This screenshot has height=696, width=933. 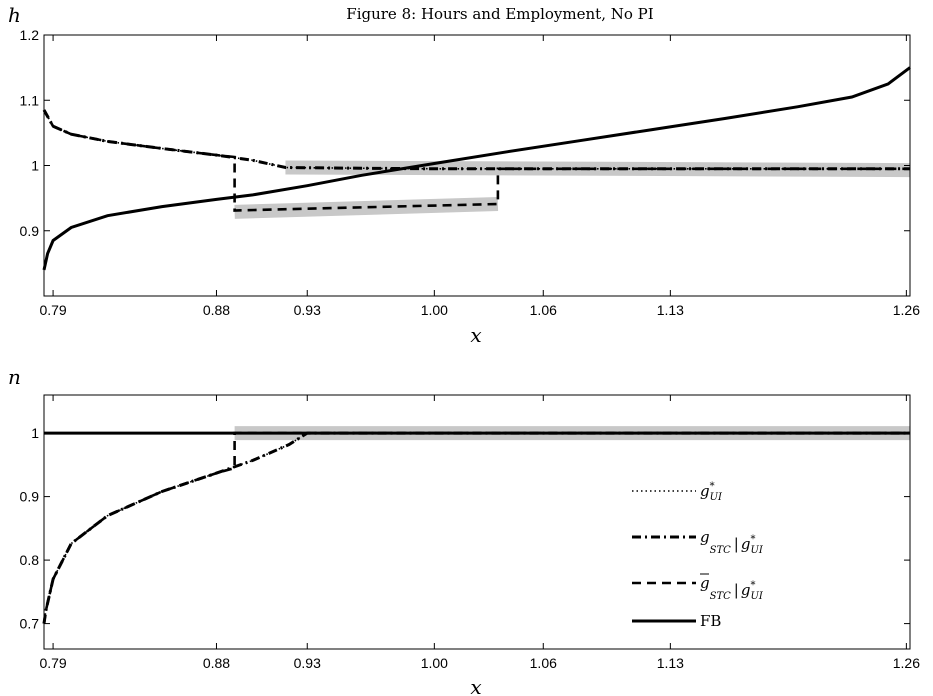 What do you see at coordinates (14, 15) in the screenshot?
I see `y-axis-label-h: h` at bounding box center [14, 15].